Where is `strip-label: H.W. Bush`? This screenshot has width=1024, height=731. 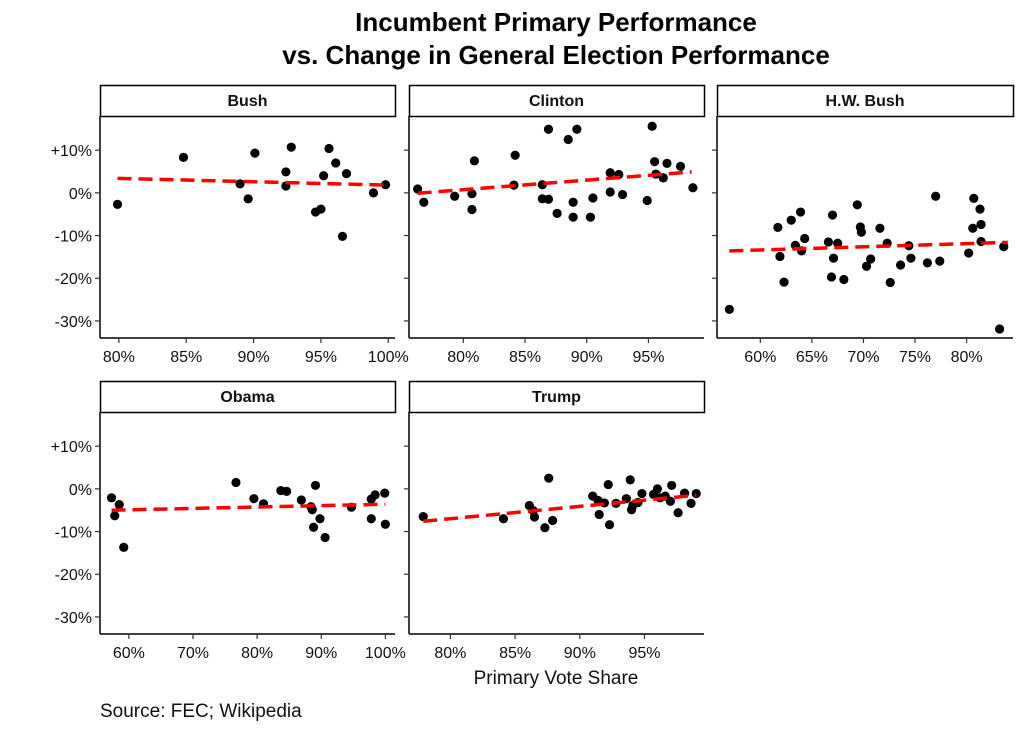 strip-label: H.W. Bush is located at coordinates (864, 101).